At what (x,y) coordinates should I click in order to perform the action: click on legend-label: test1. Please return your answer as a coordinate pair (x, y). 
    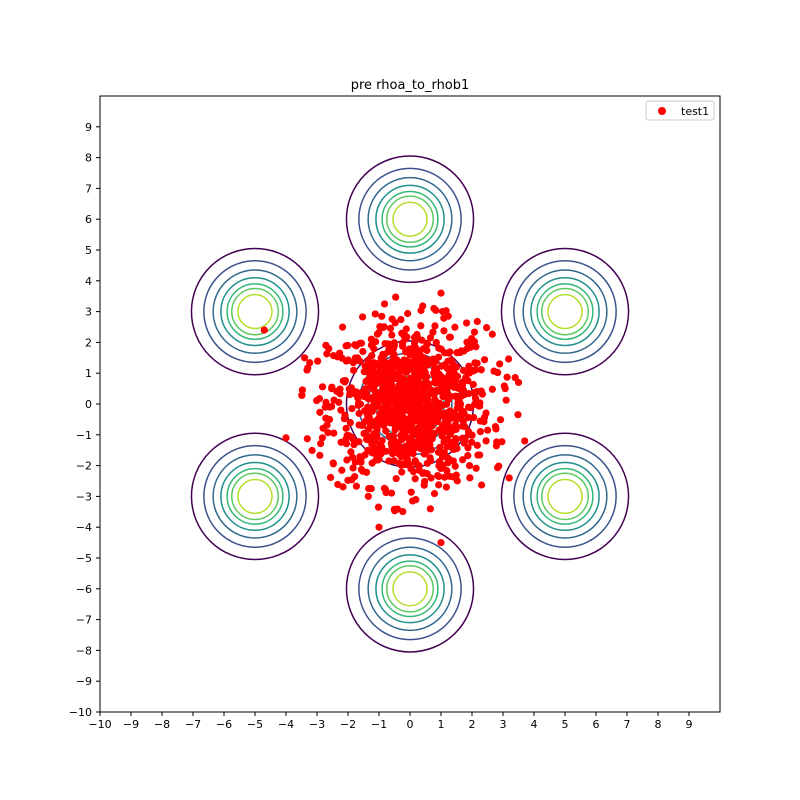
    Looking at the image, I should click on (695, 111).